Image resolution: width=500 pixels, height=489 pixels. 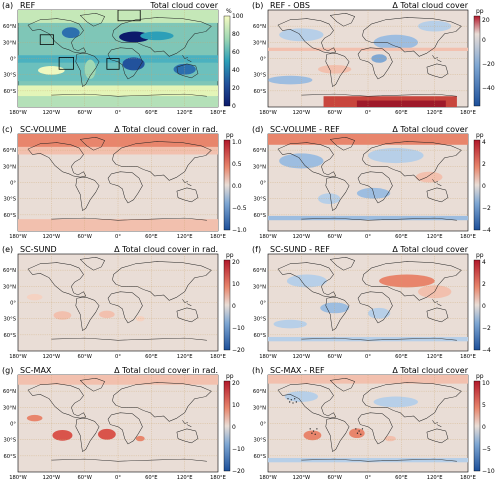 I want to click on panel-label: SC-MAX, so click(x=36, y=370).